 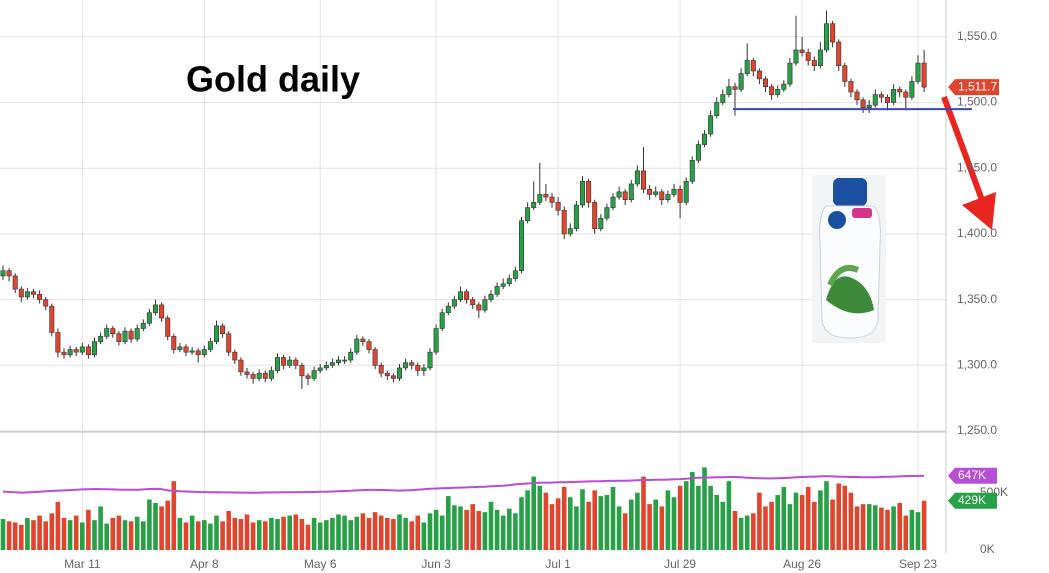 I want to click on shampoo-image, so click(x=849, y=259).